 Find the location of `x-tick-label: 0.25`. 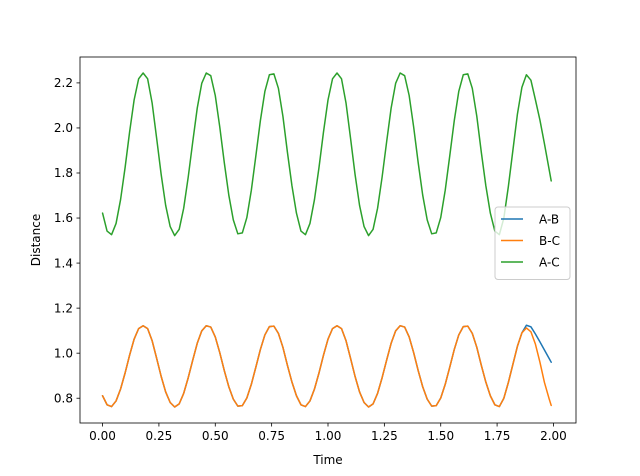

x-tick-label: 0.25 is located at coordinates (159, 436).